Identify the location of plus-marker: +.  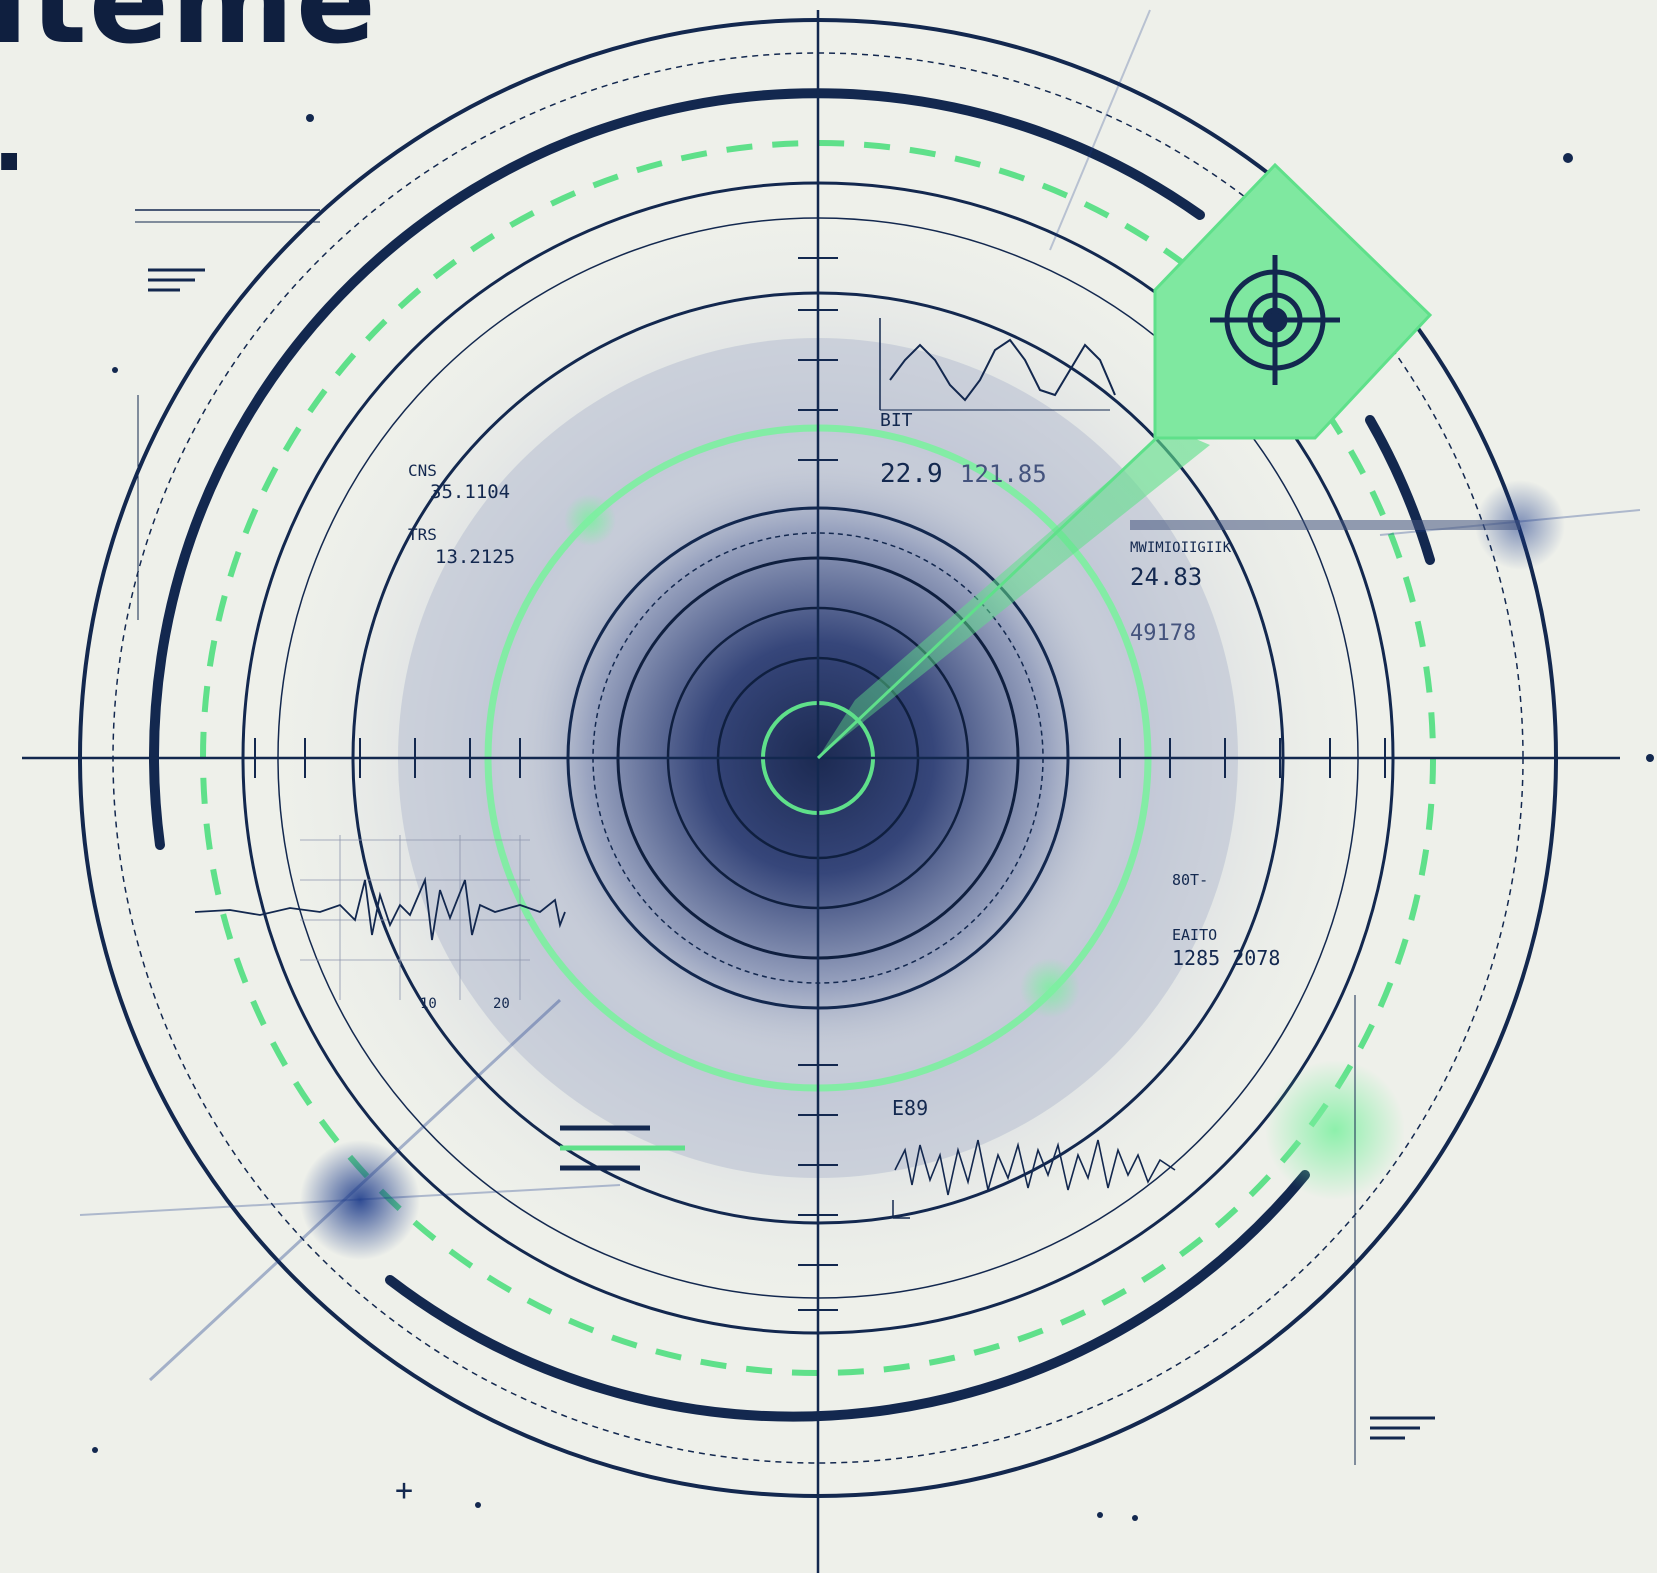
(404, 1490).